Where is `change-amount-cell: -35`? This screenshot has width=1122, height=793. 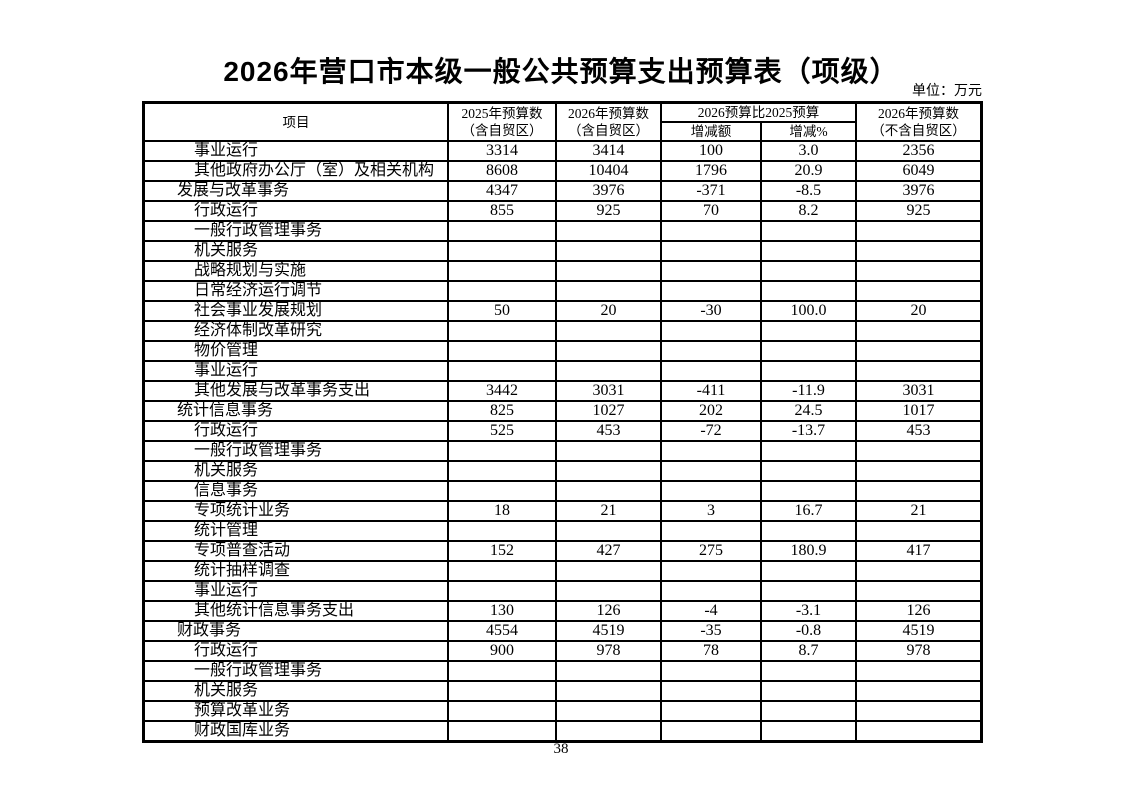
change-amount-cell: -35 is located at coordinates (711, 631).